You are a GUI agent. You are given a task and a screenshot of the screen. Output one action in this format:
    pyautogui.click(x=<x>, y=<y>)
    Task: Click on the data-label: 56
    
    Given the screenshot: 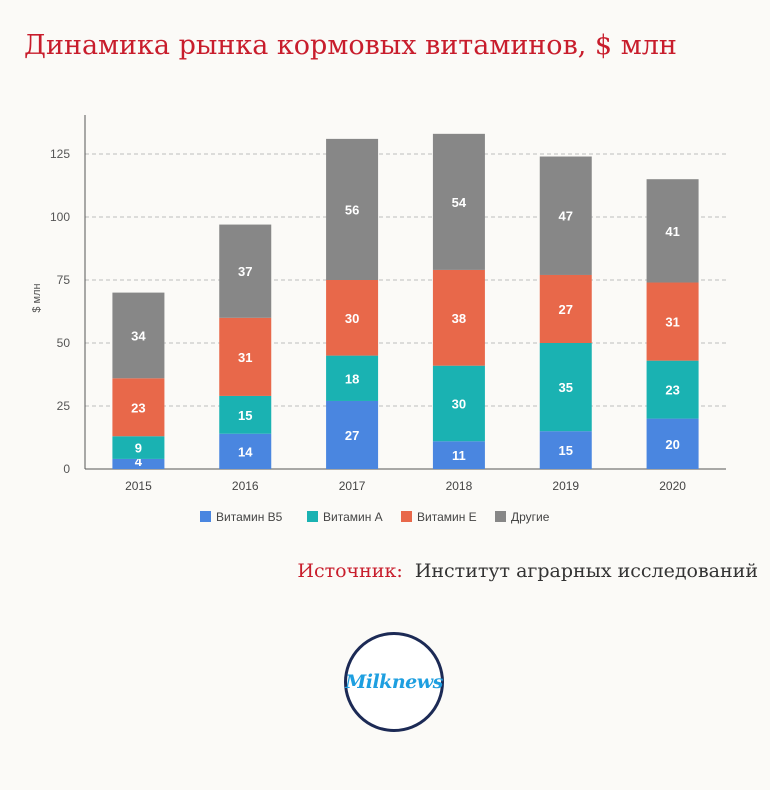 What is the action you would take?
    pyautogui.click(x=352, y=209)
    